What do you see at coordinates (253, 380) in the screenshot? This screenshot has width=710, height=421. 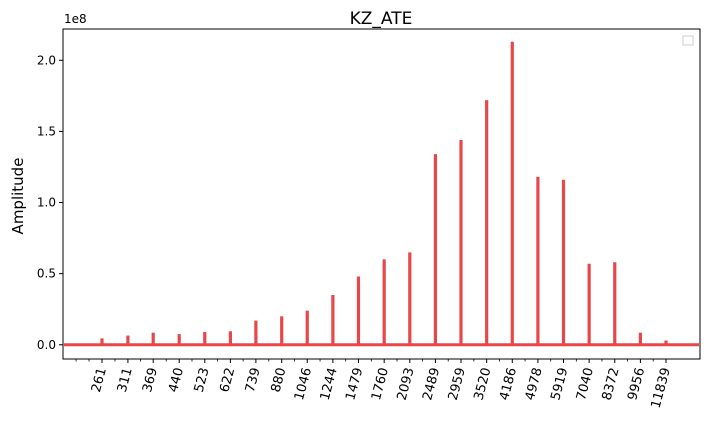 I see `x-tick-label: 739` at bounding box center [253, 380].